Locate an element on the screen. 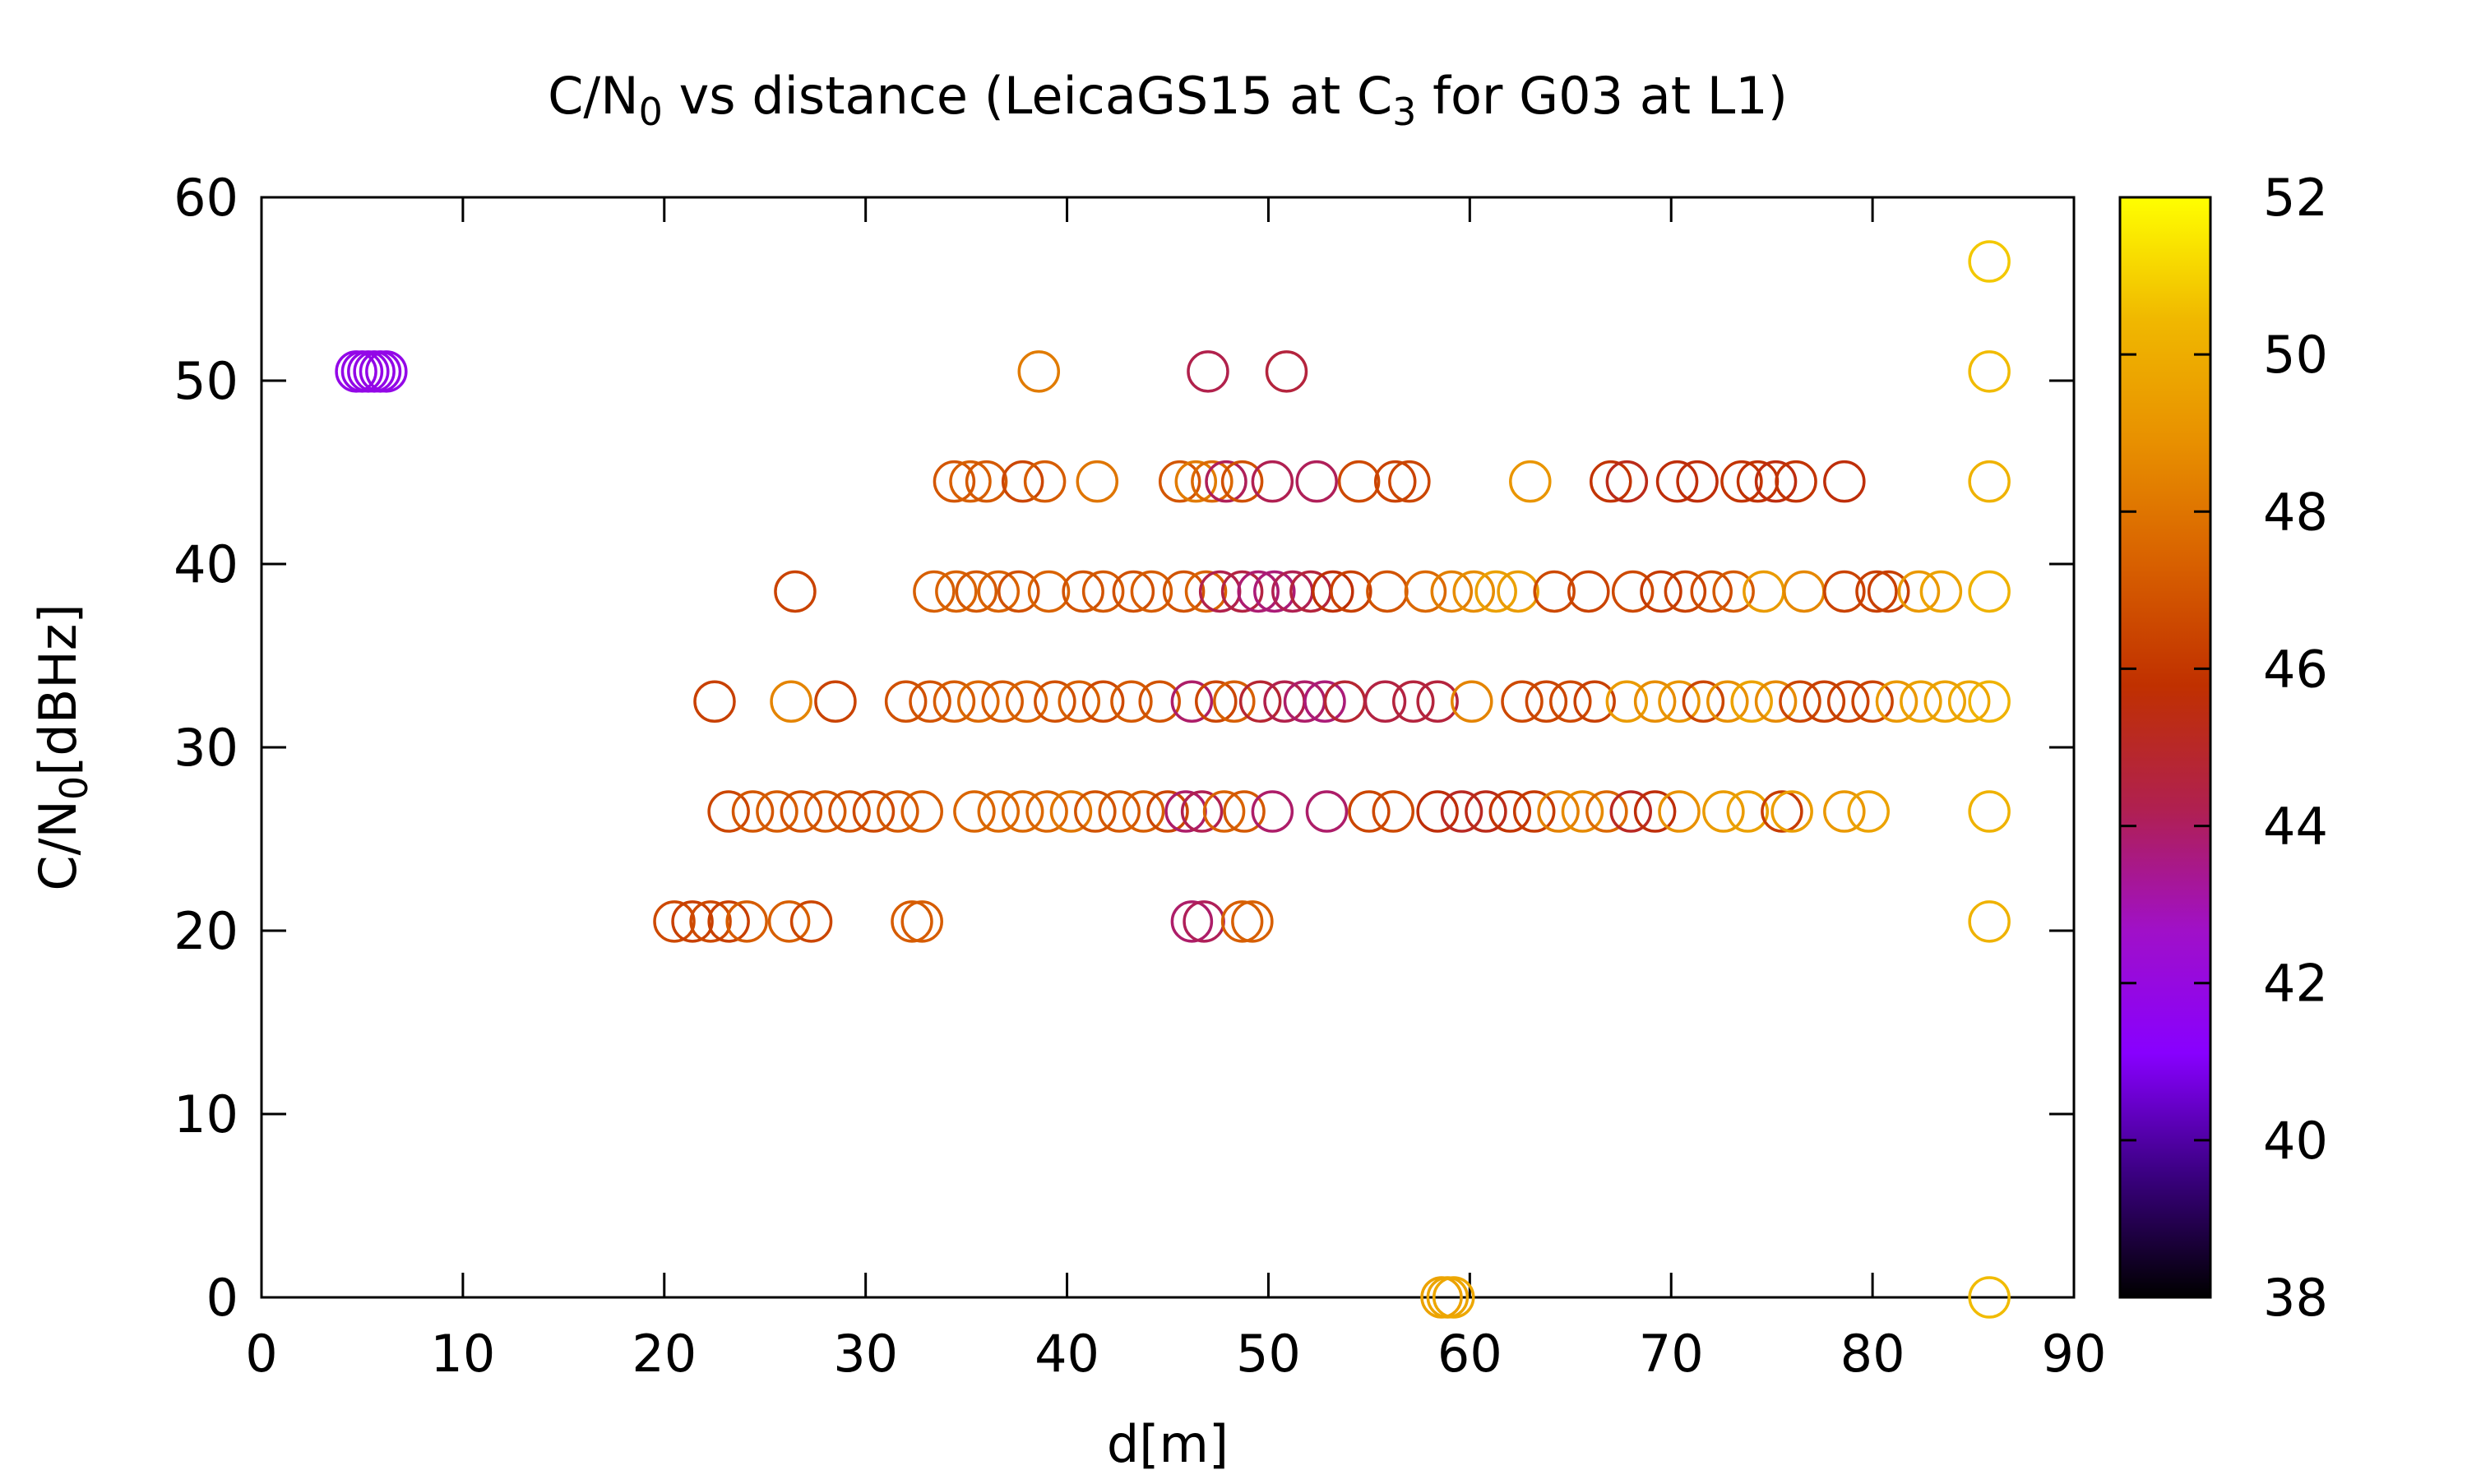 This screenshot has height=1484, width=2467. colorbar-tick-label: 52 is located at coordinates (2295, 198).